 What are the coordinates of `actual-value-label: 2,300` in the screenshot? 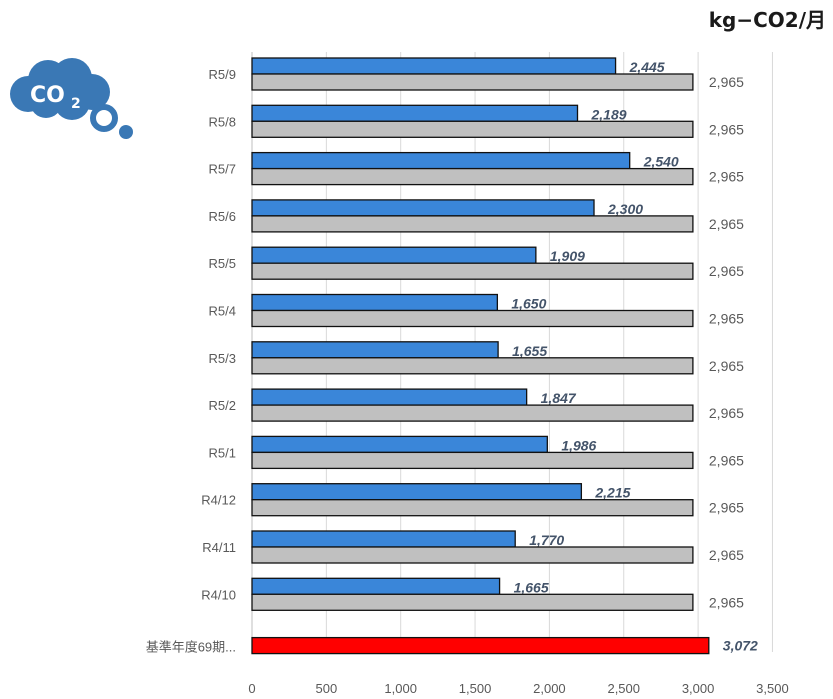 It's located at (625, 209).